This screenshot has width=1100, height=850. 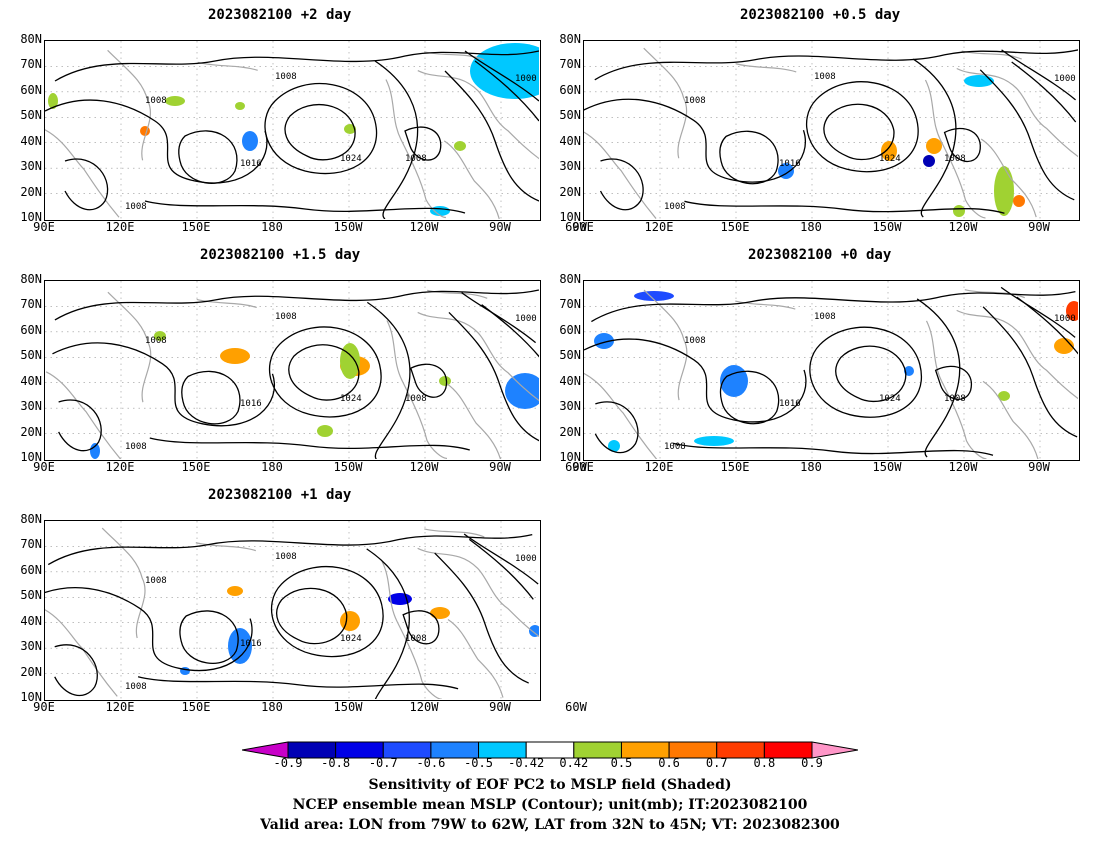 What do you see at coordinates (812, 763) in the screenshot?
I see `colorbar-tick-label: 0.9` at bounding box center [812, 763].